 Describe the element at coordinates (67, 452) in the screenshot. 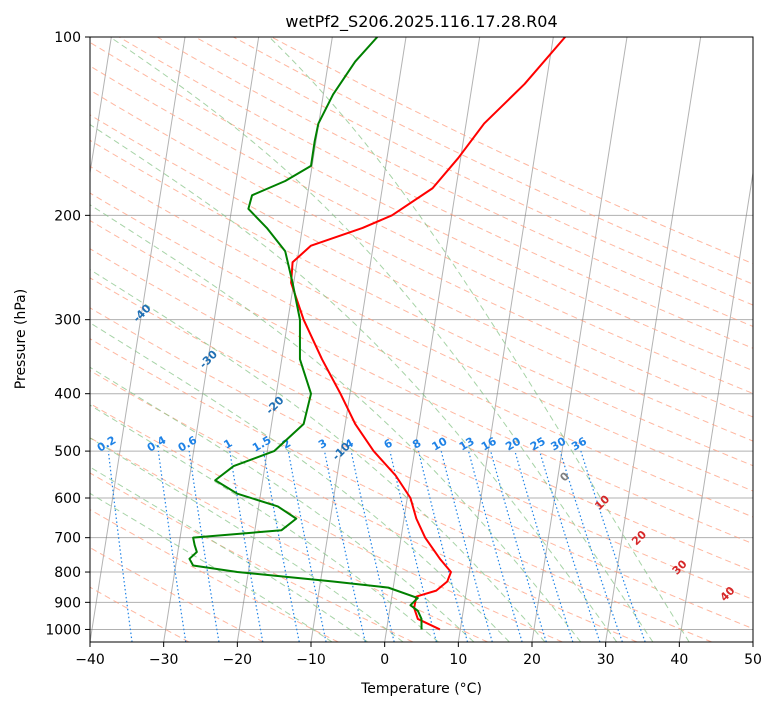

I see `y-tick-label: 500` at that location.